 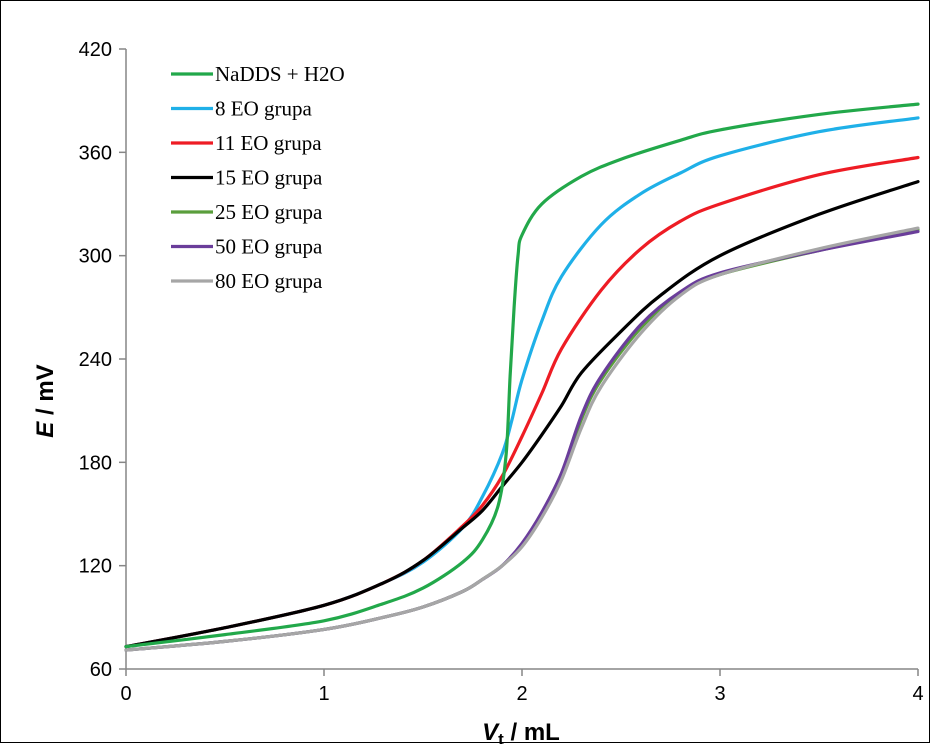 I want to click on legend-item: 50 EO grupa, so click(x=247, y=247).